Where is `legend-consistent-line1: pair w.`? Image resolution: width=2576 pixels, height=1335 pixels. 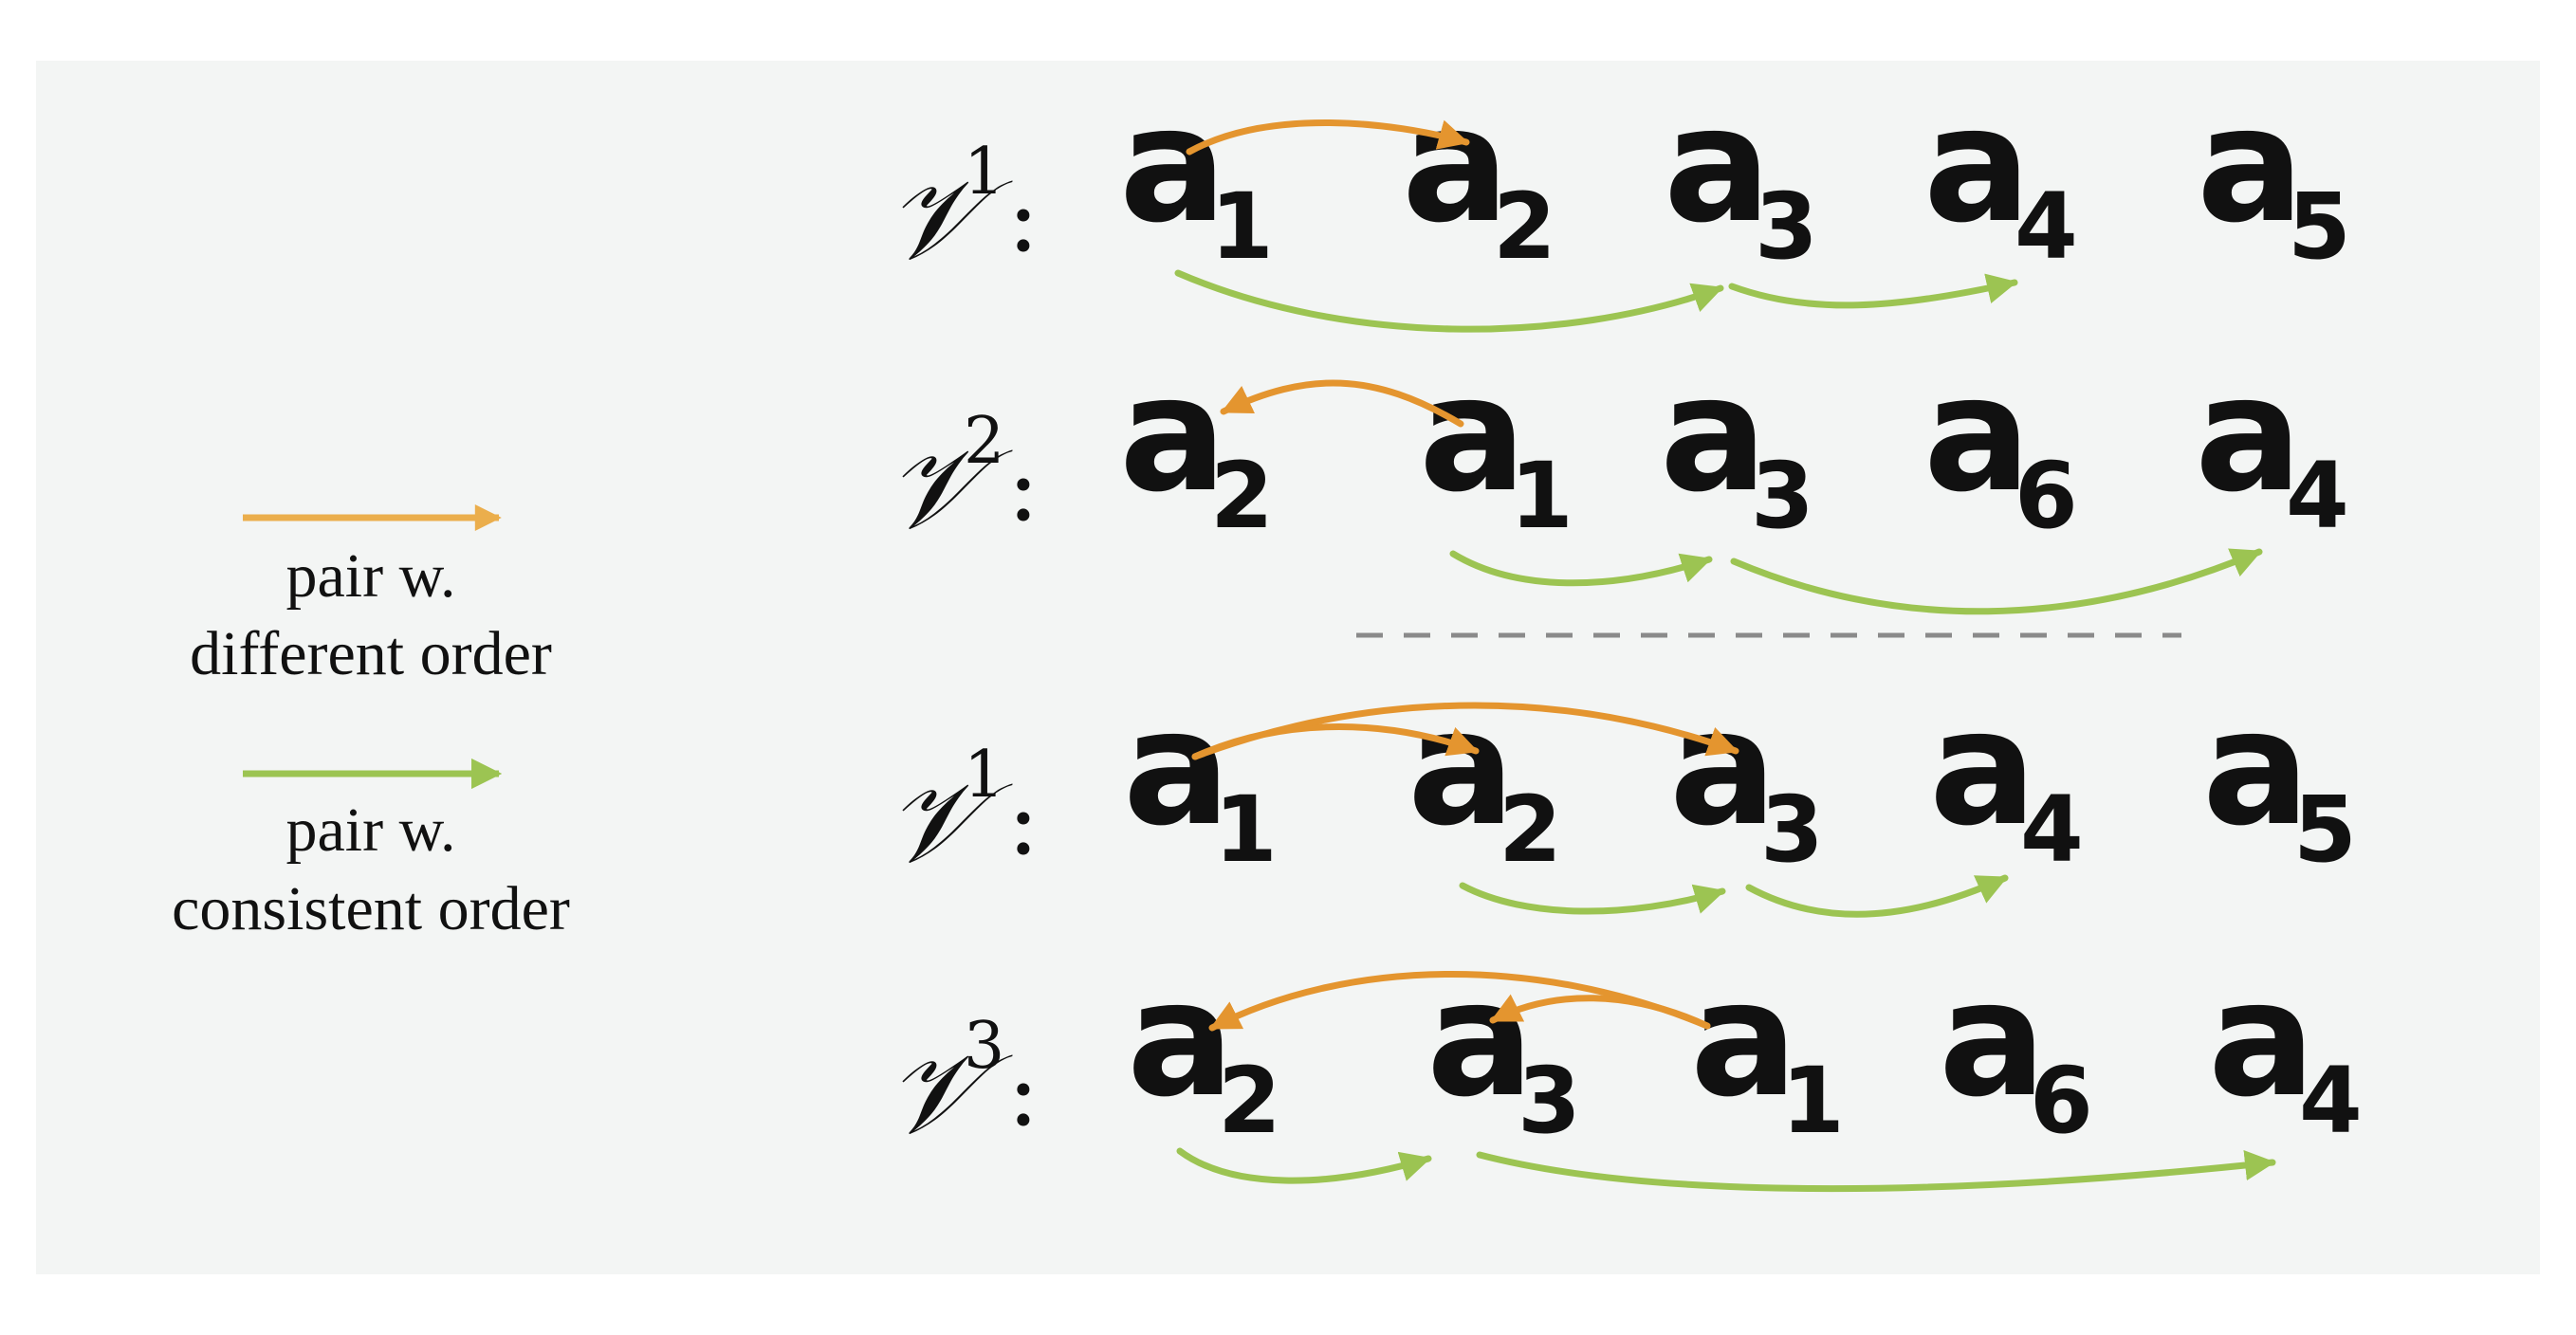
legend-consistent-line1: pair w. is located at coordinates (371, 830).